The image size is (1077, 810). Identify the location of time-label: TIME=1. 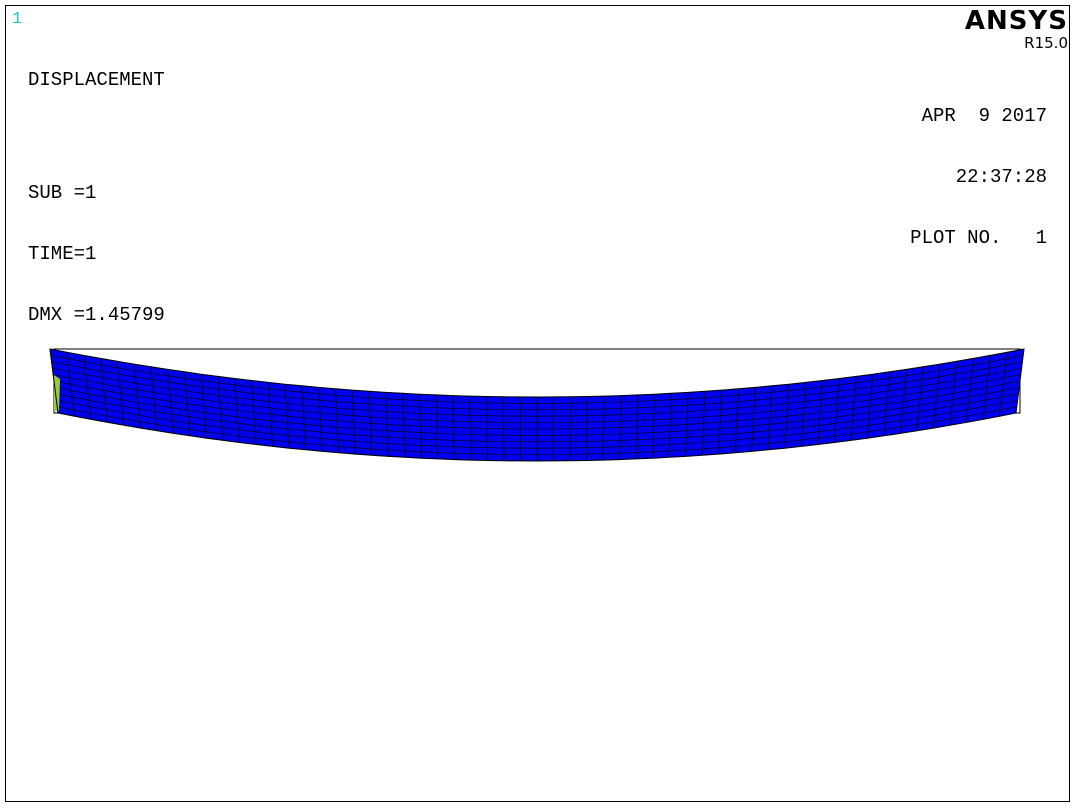
(62, 254).